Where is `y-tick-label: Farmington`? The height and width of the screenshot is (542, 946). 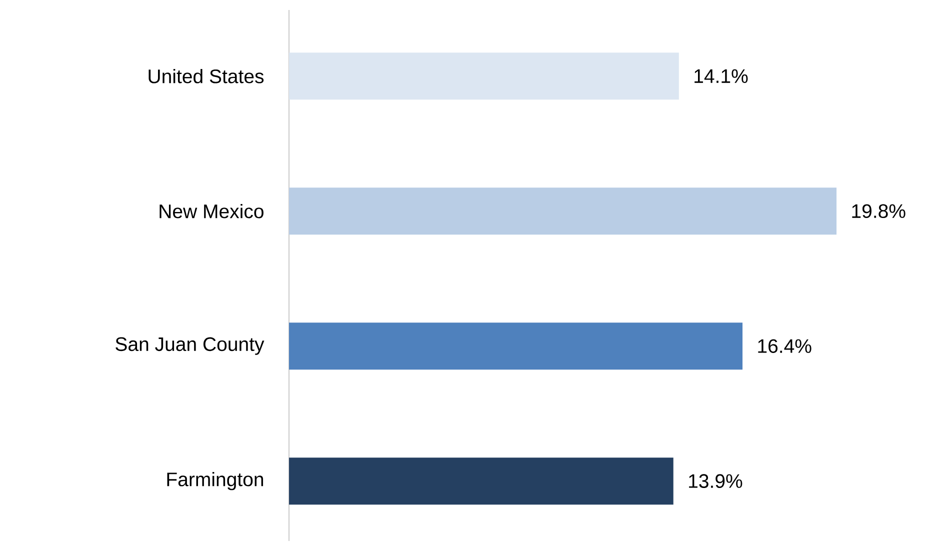
y-tick-label: Farmington is located at coordinates (215, 481).